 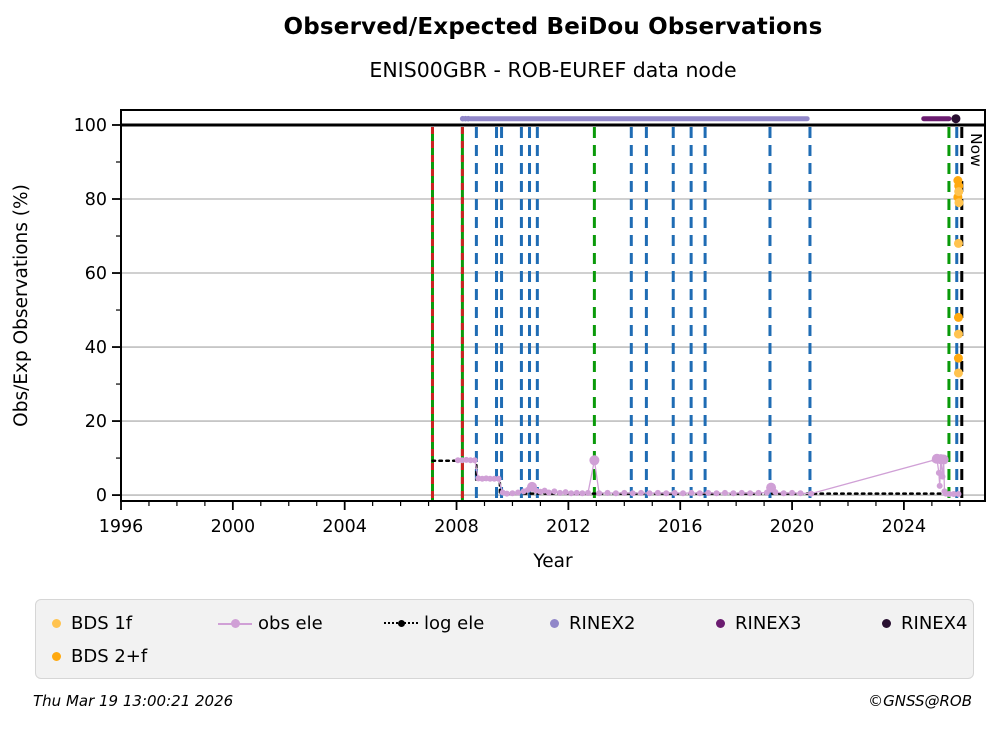 I want to click on x-tick-label-2008: 2008, so click(x=456, y=527).